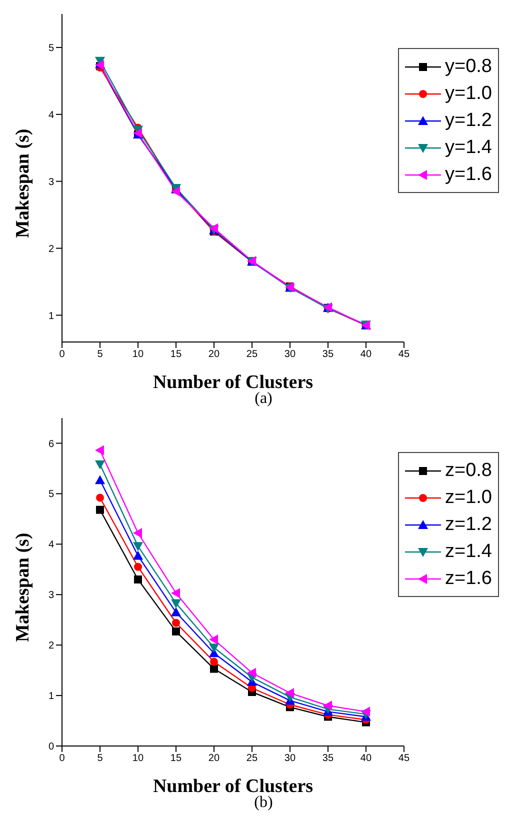 The image size is (527, 820). What do you see at coordinates (264, 399) in the screenshot?
I see `text: (a)` at bounding box center [264, 399].